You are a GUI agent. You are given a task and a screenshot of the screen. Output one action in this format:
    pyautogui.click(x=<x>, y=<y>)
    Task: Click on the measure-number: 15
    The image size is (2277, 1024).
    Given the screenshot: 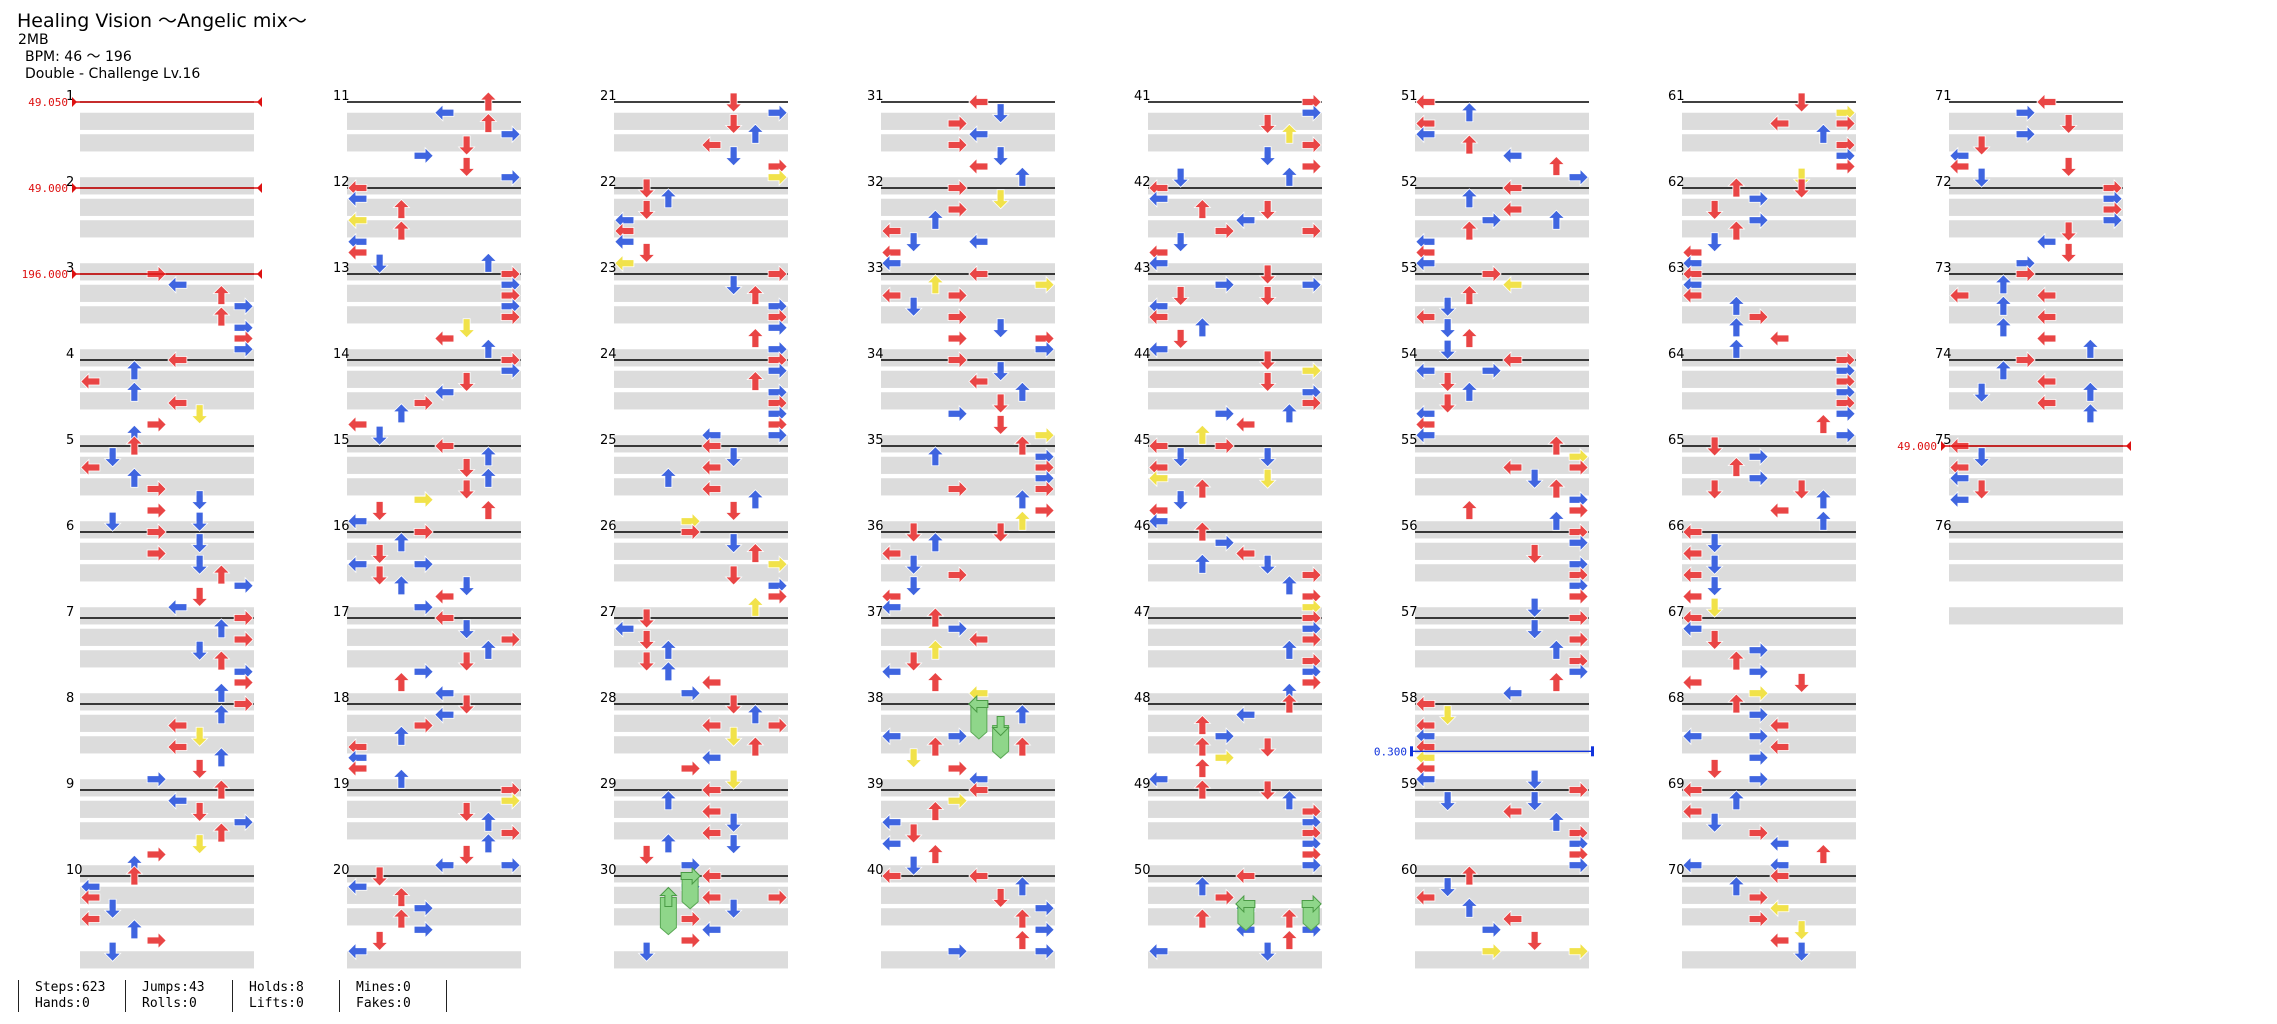 What is the action you would take?
    pyautogui.click(x=341, y=440)
    